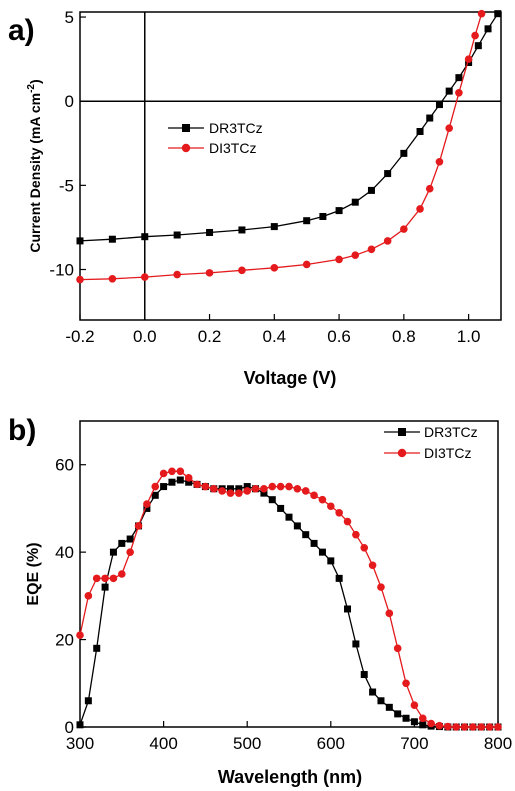 The image size is (515, 791). What do you see at coordinates (236, 128) in the screenshot?
I see `panel-a-legend-label-dr3tcz: DR3TCz` at bounding box center [236, 128].